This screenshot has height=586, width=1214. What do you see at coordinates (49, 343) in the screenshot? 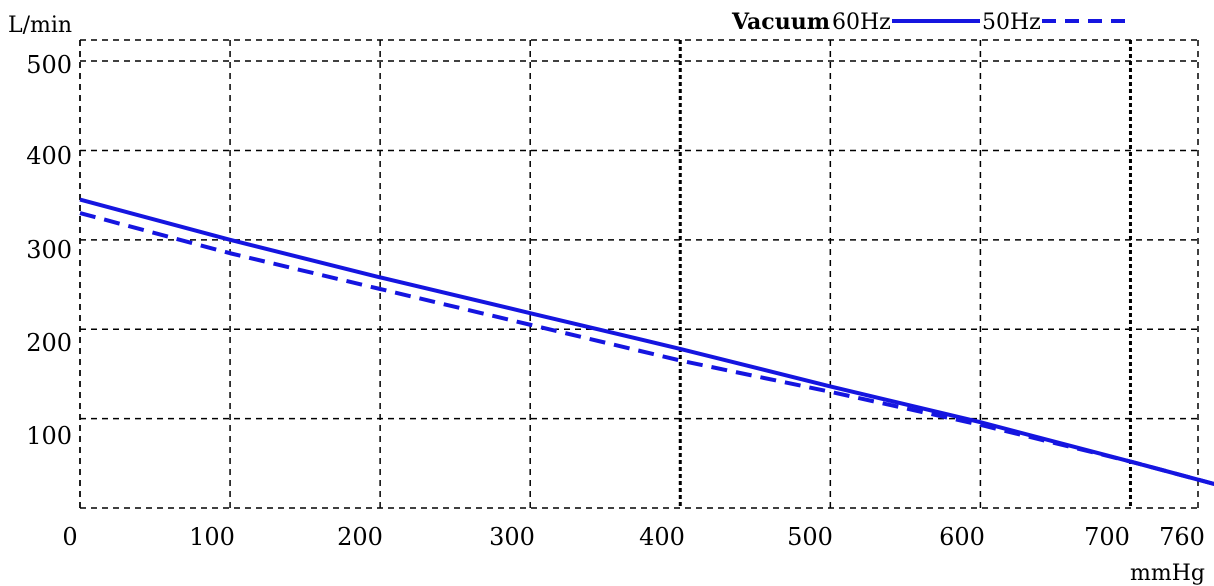
I see `y-tick-label: 200` at bounding box center [49, 343].